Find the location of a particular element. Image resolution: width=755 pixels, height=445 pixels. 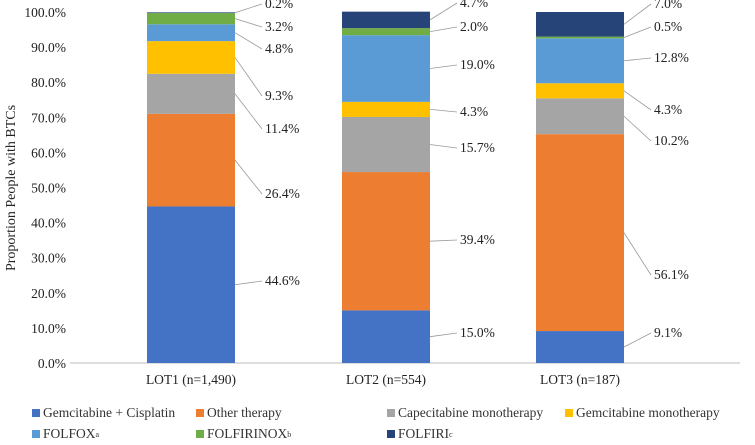

data-label: 4.7% is located at coordinates (474, 5).